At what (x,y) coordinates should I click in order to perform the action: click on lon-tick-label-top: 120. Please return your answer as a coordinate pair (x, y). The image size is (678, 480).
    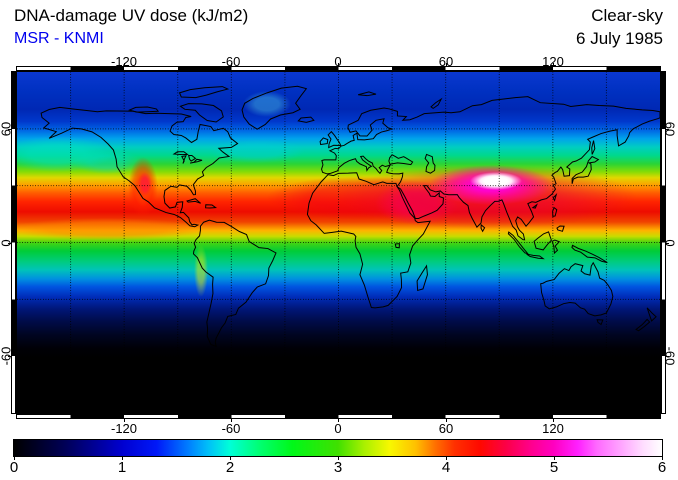
    Looking at the image, I should click on (553, 61).